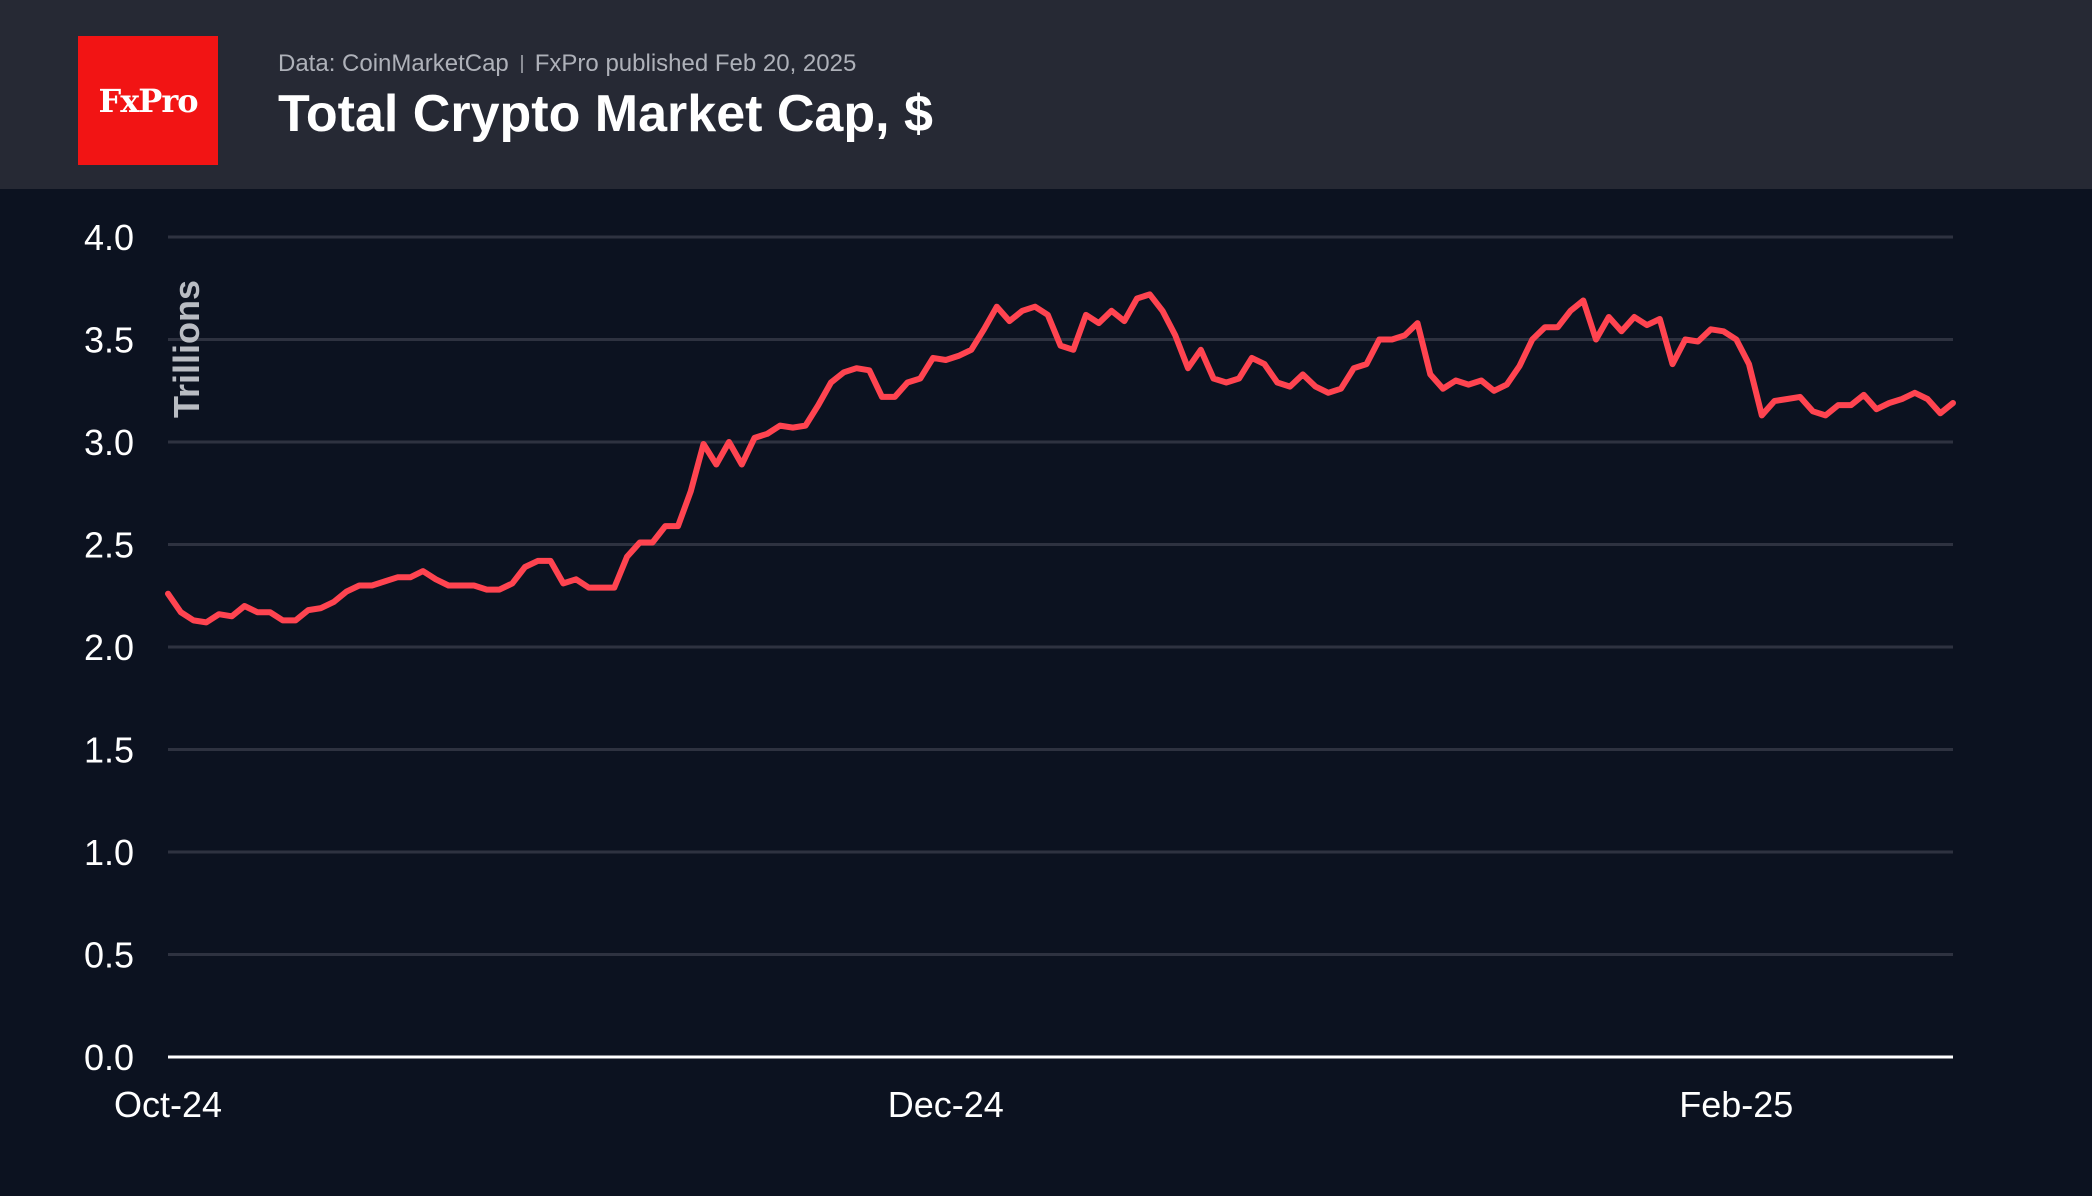  Describe the element at coordinates (695, 63) in the screenshot. I see `published-date: FxPro published Feb 20, 2025` at that location.